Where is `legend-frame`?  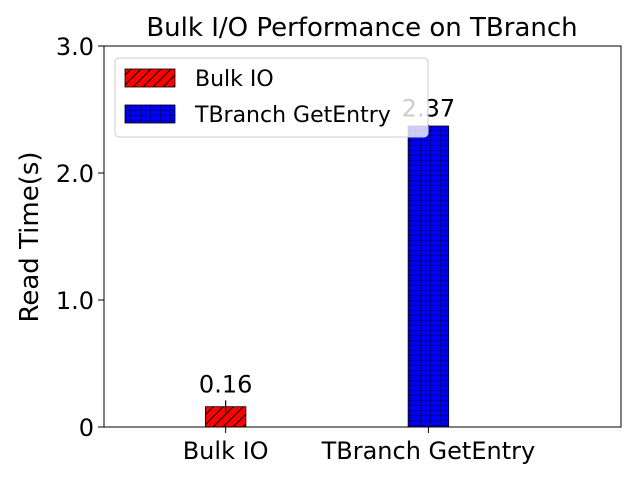
legend-frame is located at coordinates (271, 97).